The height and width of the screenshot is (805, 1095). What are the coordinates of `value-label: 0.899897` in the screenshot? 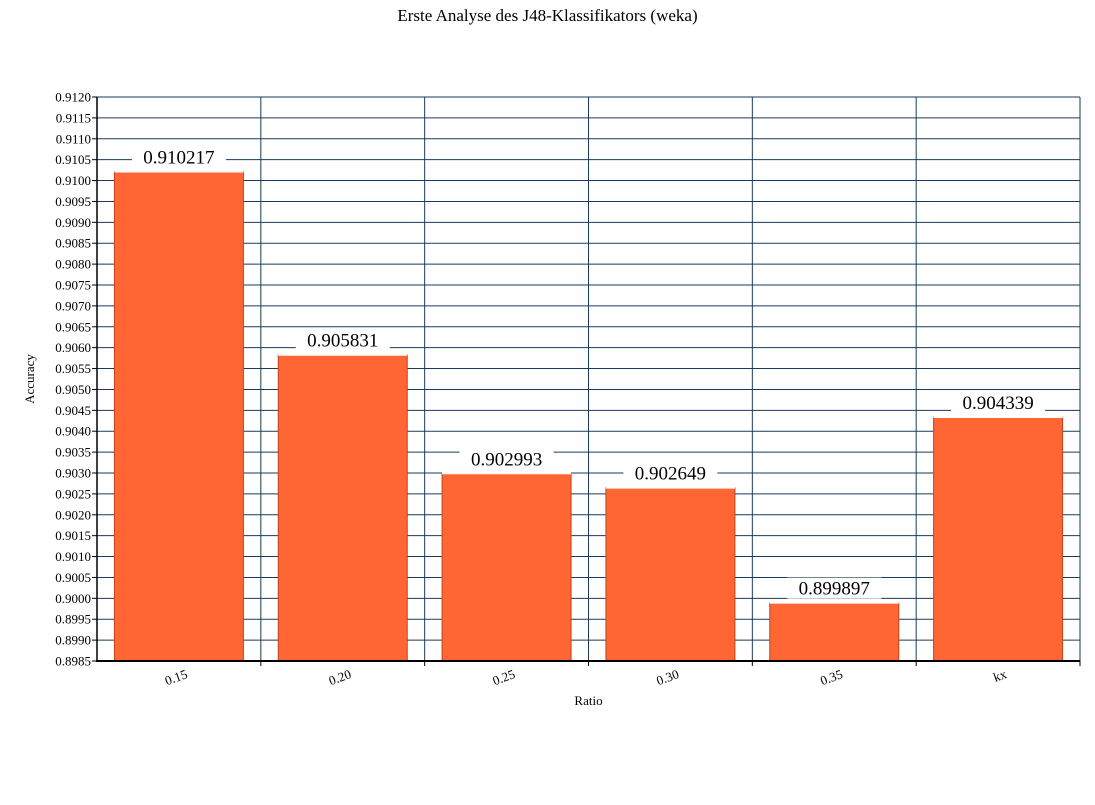 It's located at (834, 589).